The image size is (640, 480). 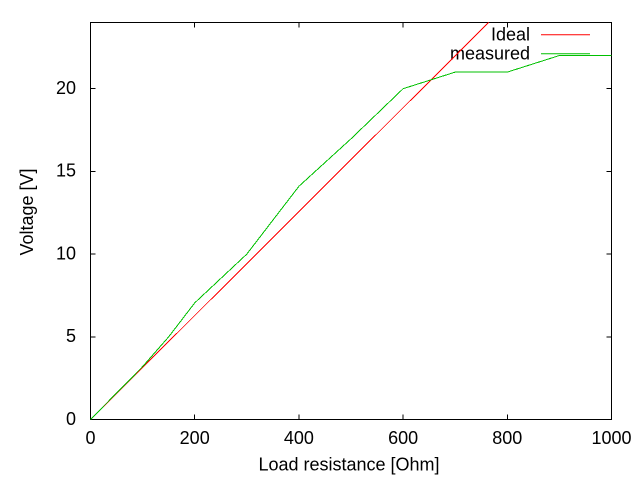 What do you see at coordinates (66, 253) in the screenshot?
I see `svg-text: 10` at bounding box center [66, 253].